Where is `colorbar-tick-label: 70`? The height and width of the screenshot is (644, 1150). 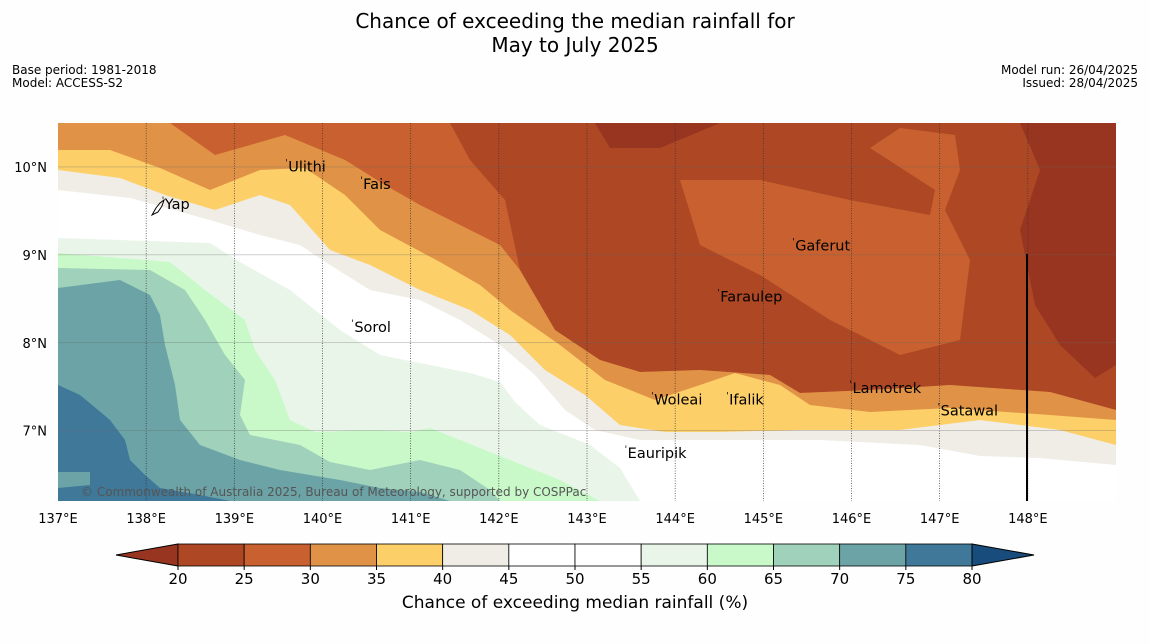
colorbar-tick-label: 70 is located at coordinates (839, 579).